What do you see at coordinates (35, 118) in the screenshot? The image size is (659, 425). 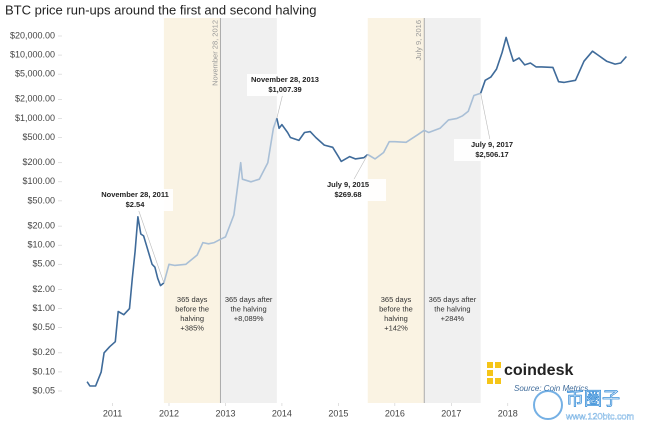 I see `y-tick-label: $1,000.00` at bounding box center [35, 118].